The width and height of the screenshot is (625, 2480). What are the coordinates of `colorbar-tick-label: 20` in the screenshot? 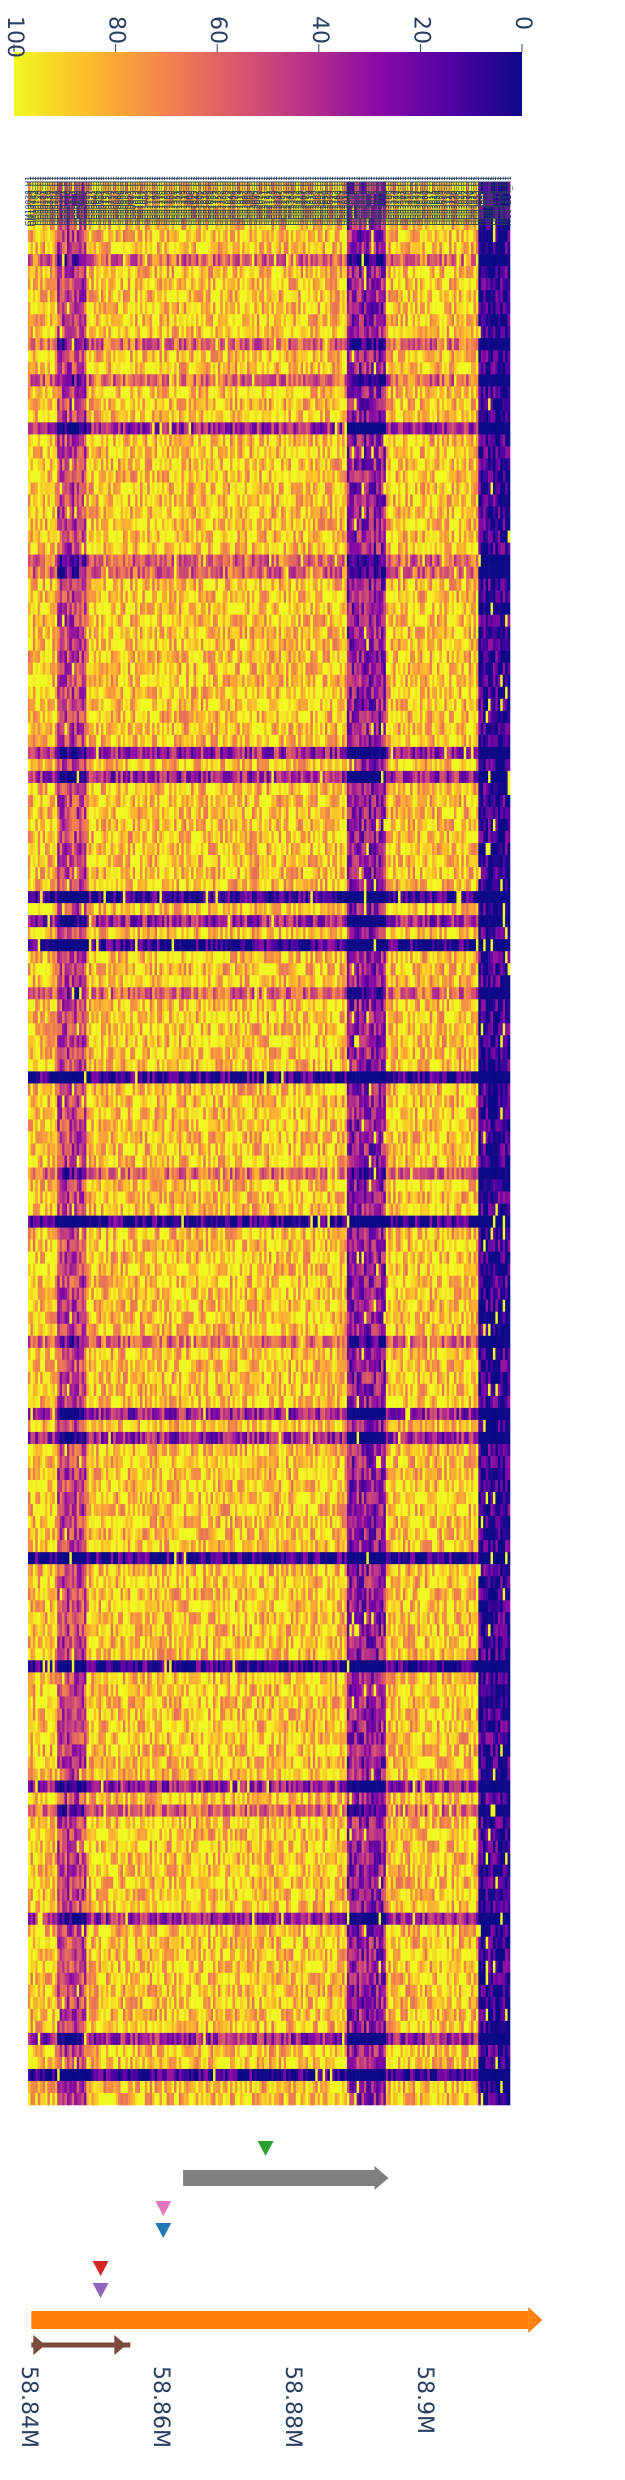 It's located at (420, 30).